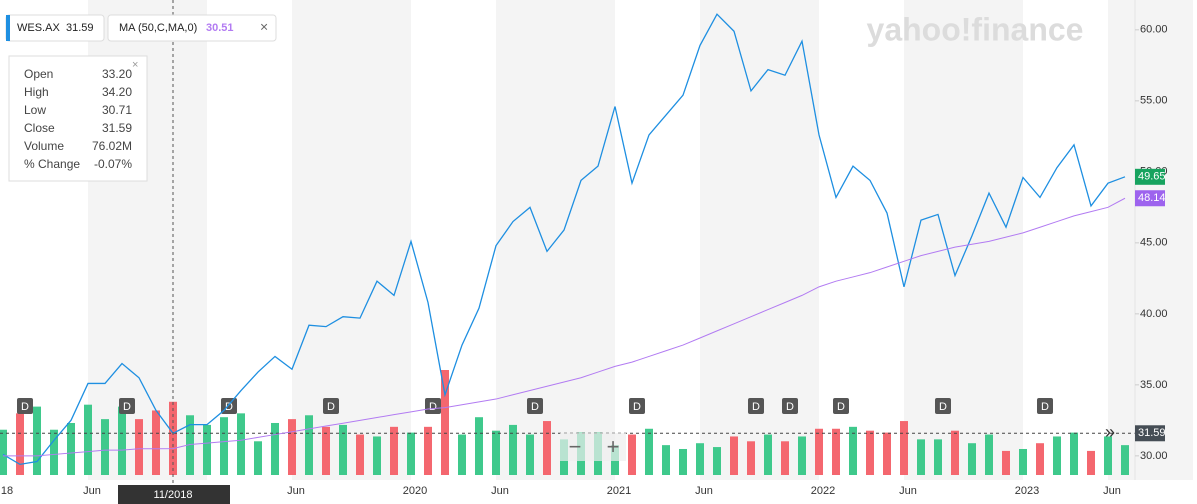 The width and height of the screenshot is (1197, 504). Describe the element at coordinates (39, 128) in the screenshot. I see `tooltip-key: Close` at that location.